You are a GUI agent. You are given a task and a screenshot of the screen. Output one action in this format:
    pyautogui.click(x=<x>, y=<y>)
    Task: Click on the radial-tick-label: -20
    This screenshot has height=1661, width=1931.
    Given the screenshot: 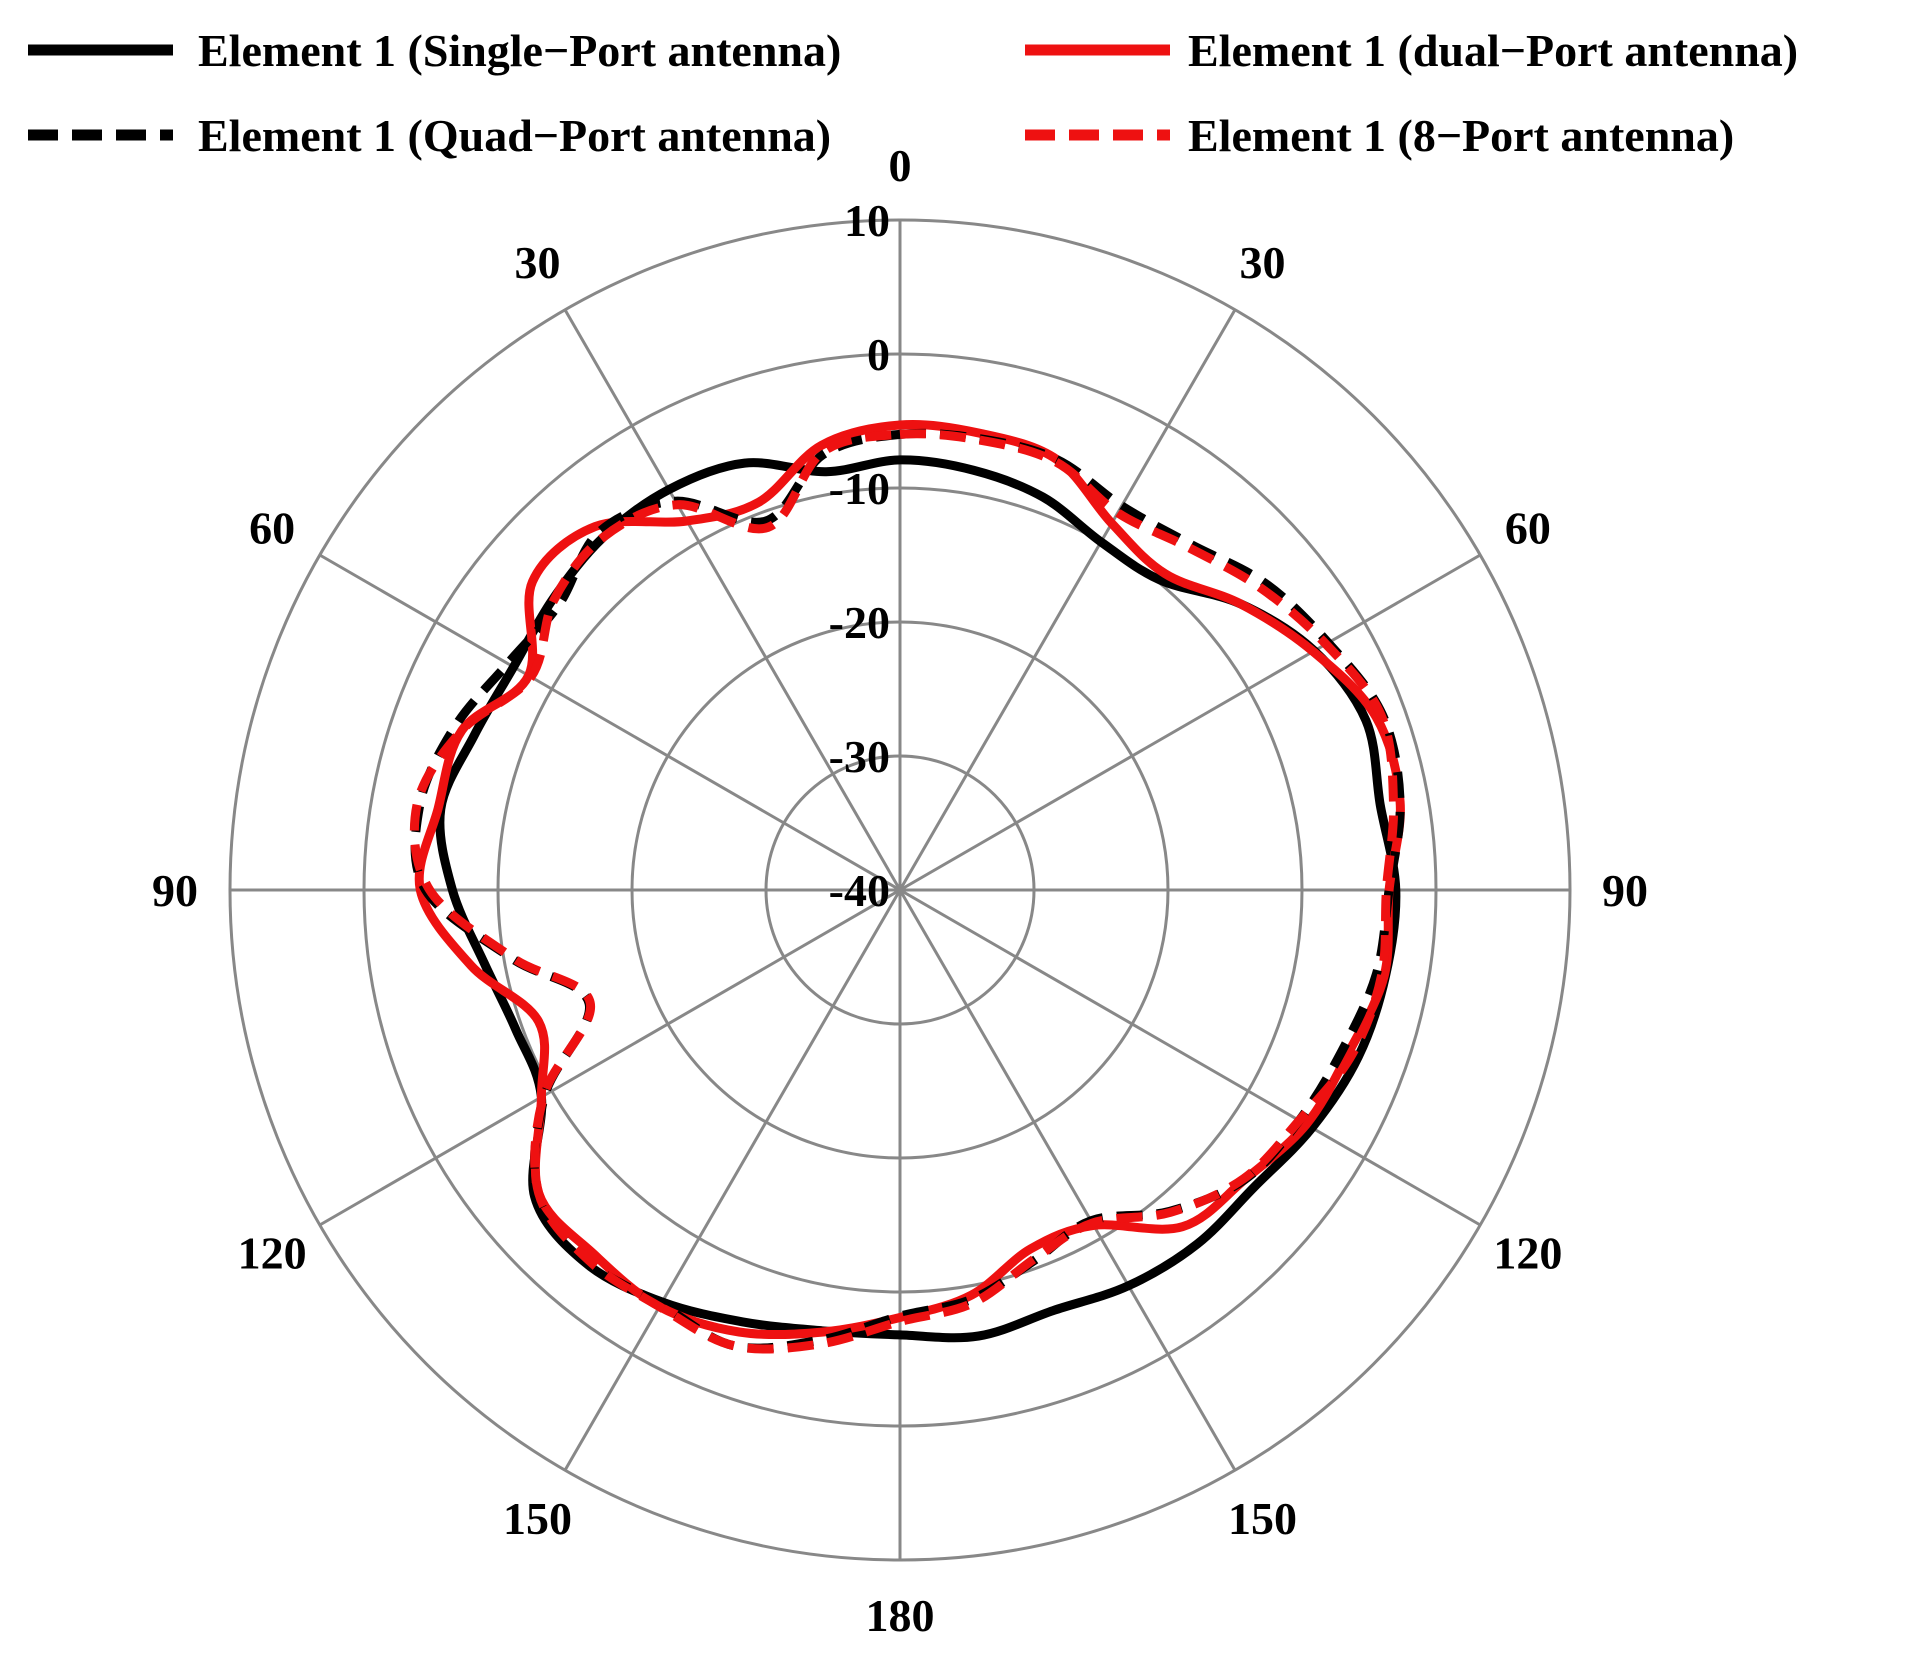 What is the action you would take?
    pyautogui.click(x=859, y=622)
    